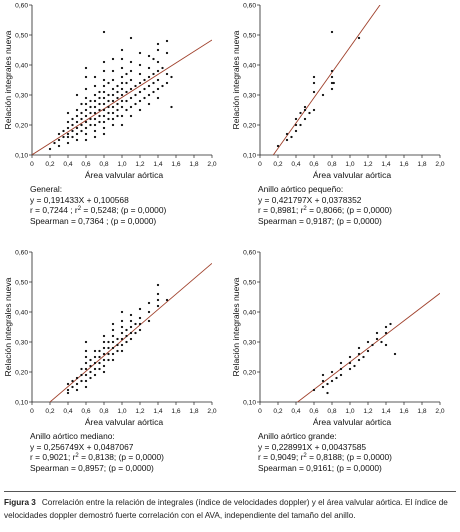 The image size is (460, 532). I want to click on spearman-line: Spearman = 0,9187; (p = 0,0000), so click(320, 220).